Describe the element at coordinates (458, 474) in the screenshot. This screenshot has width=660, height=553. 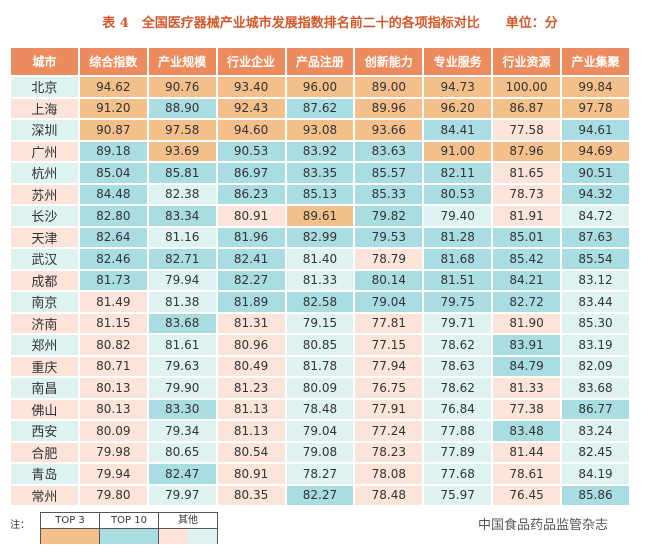
I see `value-cell: 77.68` at that location.